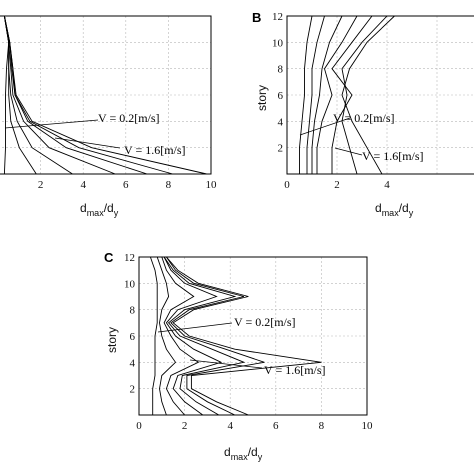 The height and width of the screenshot is (474, 474). Describe the element at coordinates (287, 185) in the screenshot. I see `panel-b-xtick-label: 0` at that location.